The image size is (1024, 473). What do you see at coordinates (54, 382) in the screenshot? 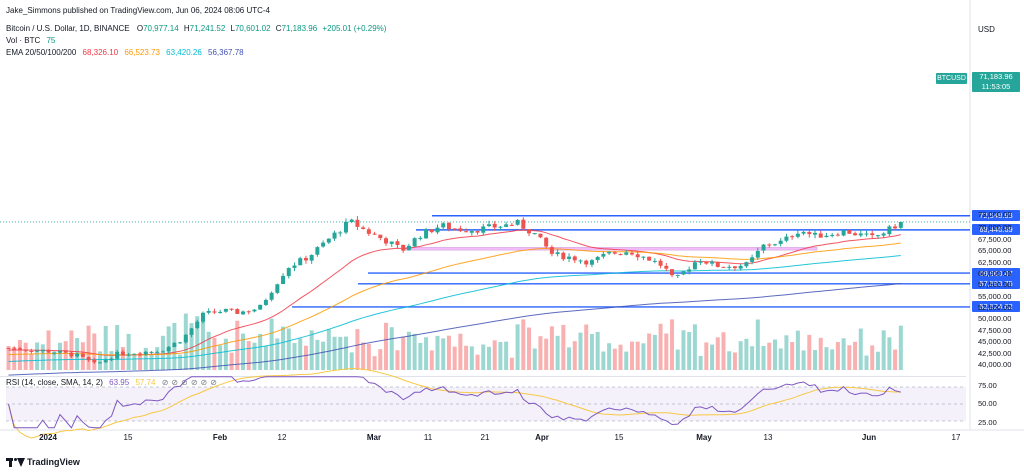
I see `rsi-label: RSI (14, close, SMA, 14, 2)` at bounding box center [54, 382].